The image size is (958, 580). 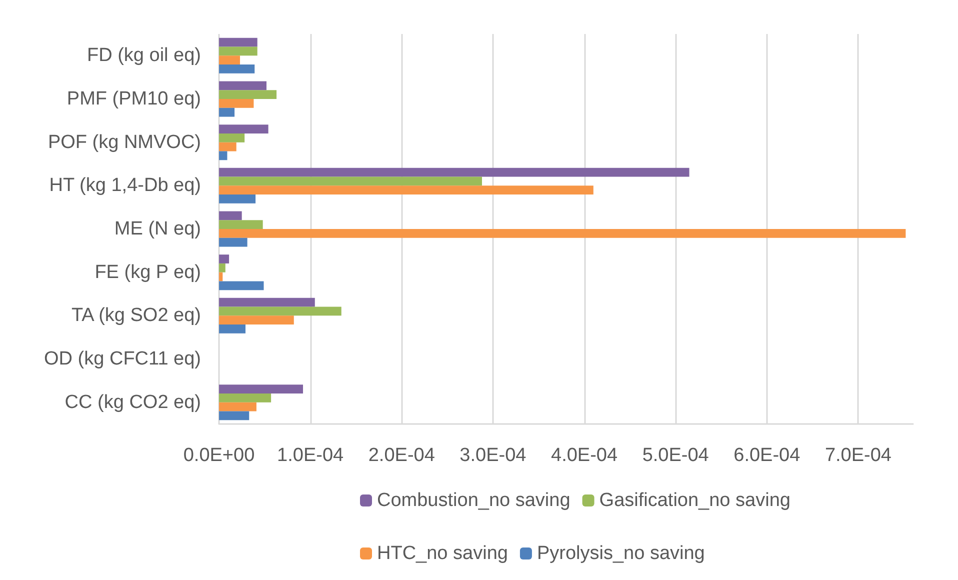 What do you see at coordinates (132, 402) in the screenshot?
I see `y-tick-label: CC (kg CO2 eq)` at bounding box center [132, 402].